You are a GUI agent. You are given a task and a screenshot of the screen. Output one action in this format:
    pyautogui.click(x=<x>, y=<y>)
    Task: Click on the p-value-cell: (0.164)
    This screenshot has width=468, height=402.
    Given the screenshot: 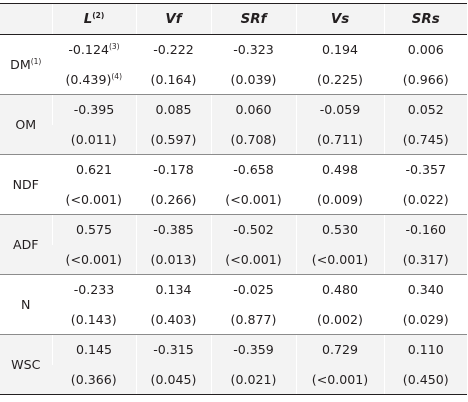 What is the action you would take?
    pyautogui.click(x=173, y=79)
    